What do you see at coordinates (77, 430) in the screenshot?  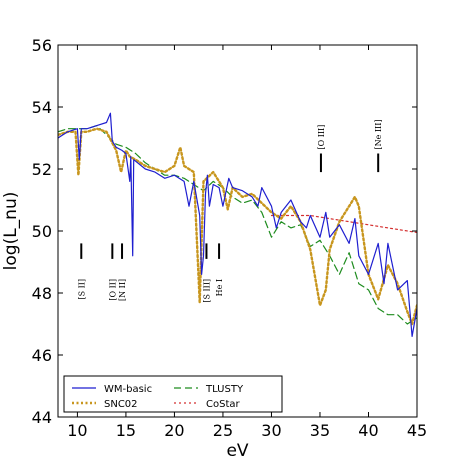 I see `x-tick-label: 10` at bounding box center [77, 430].